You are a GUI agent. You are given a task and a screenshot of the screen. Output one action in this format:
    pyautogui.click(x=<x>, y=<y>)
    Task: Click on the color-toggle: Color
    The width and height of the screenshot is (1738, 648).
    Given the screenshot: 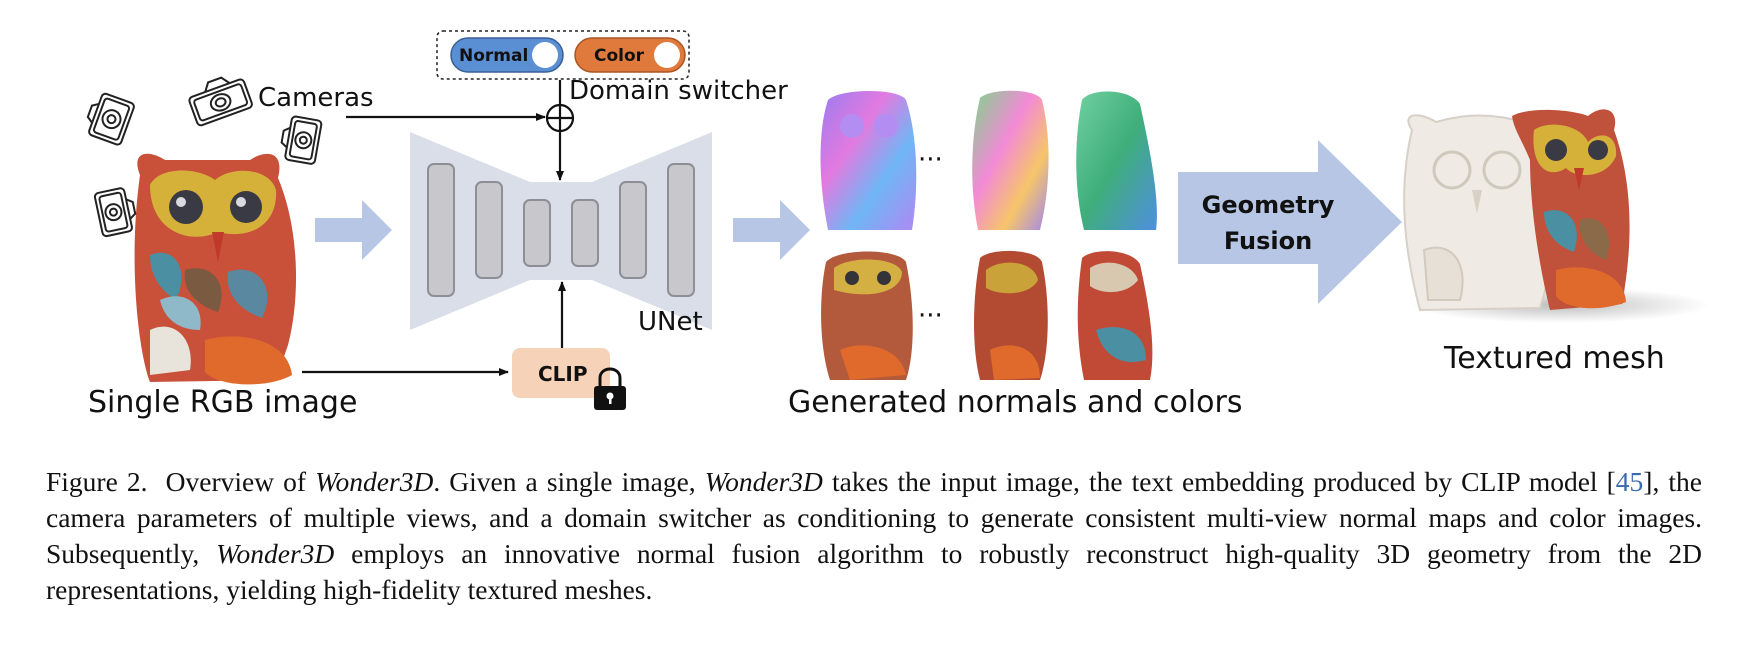 What is the action you would take?
    pyautogui.click(x=630, y=55)
    